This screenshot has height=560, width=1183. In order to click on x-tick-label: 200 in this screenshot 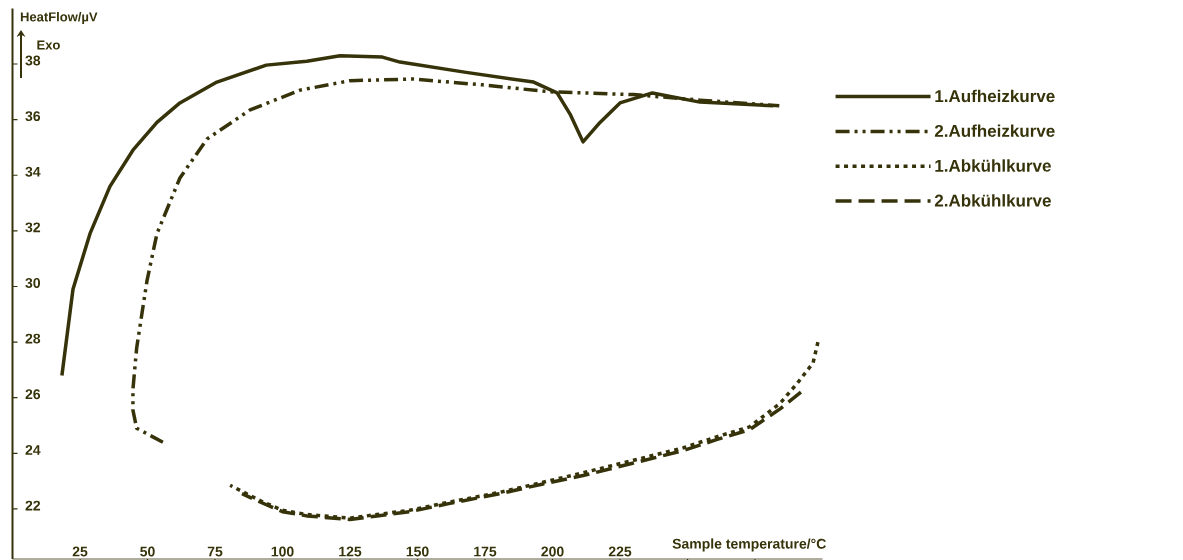, I will do `click(552, 551)`.